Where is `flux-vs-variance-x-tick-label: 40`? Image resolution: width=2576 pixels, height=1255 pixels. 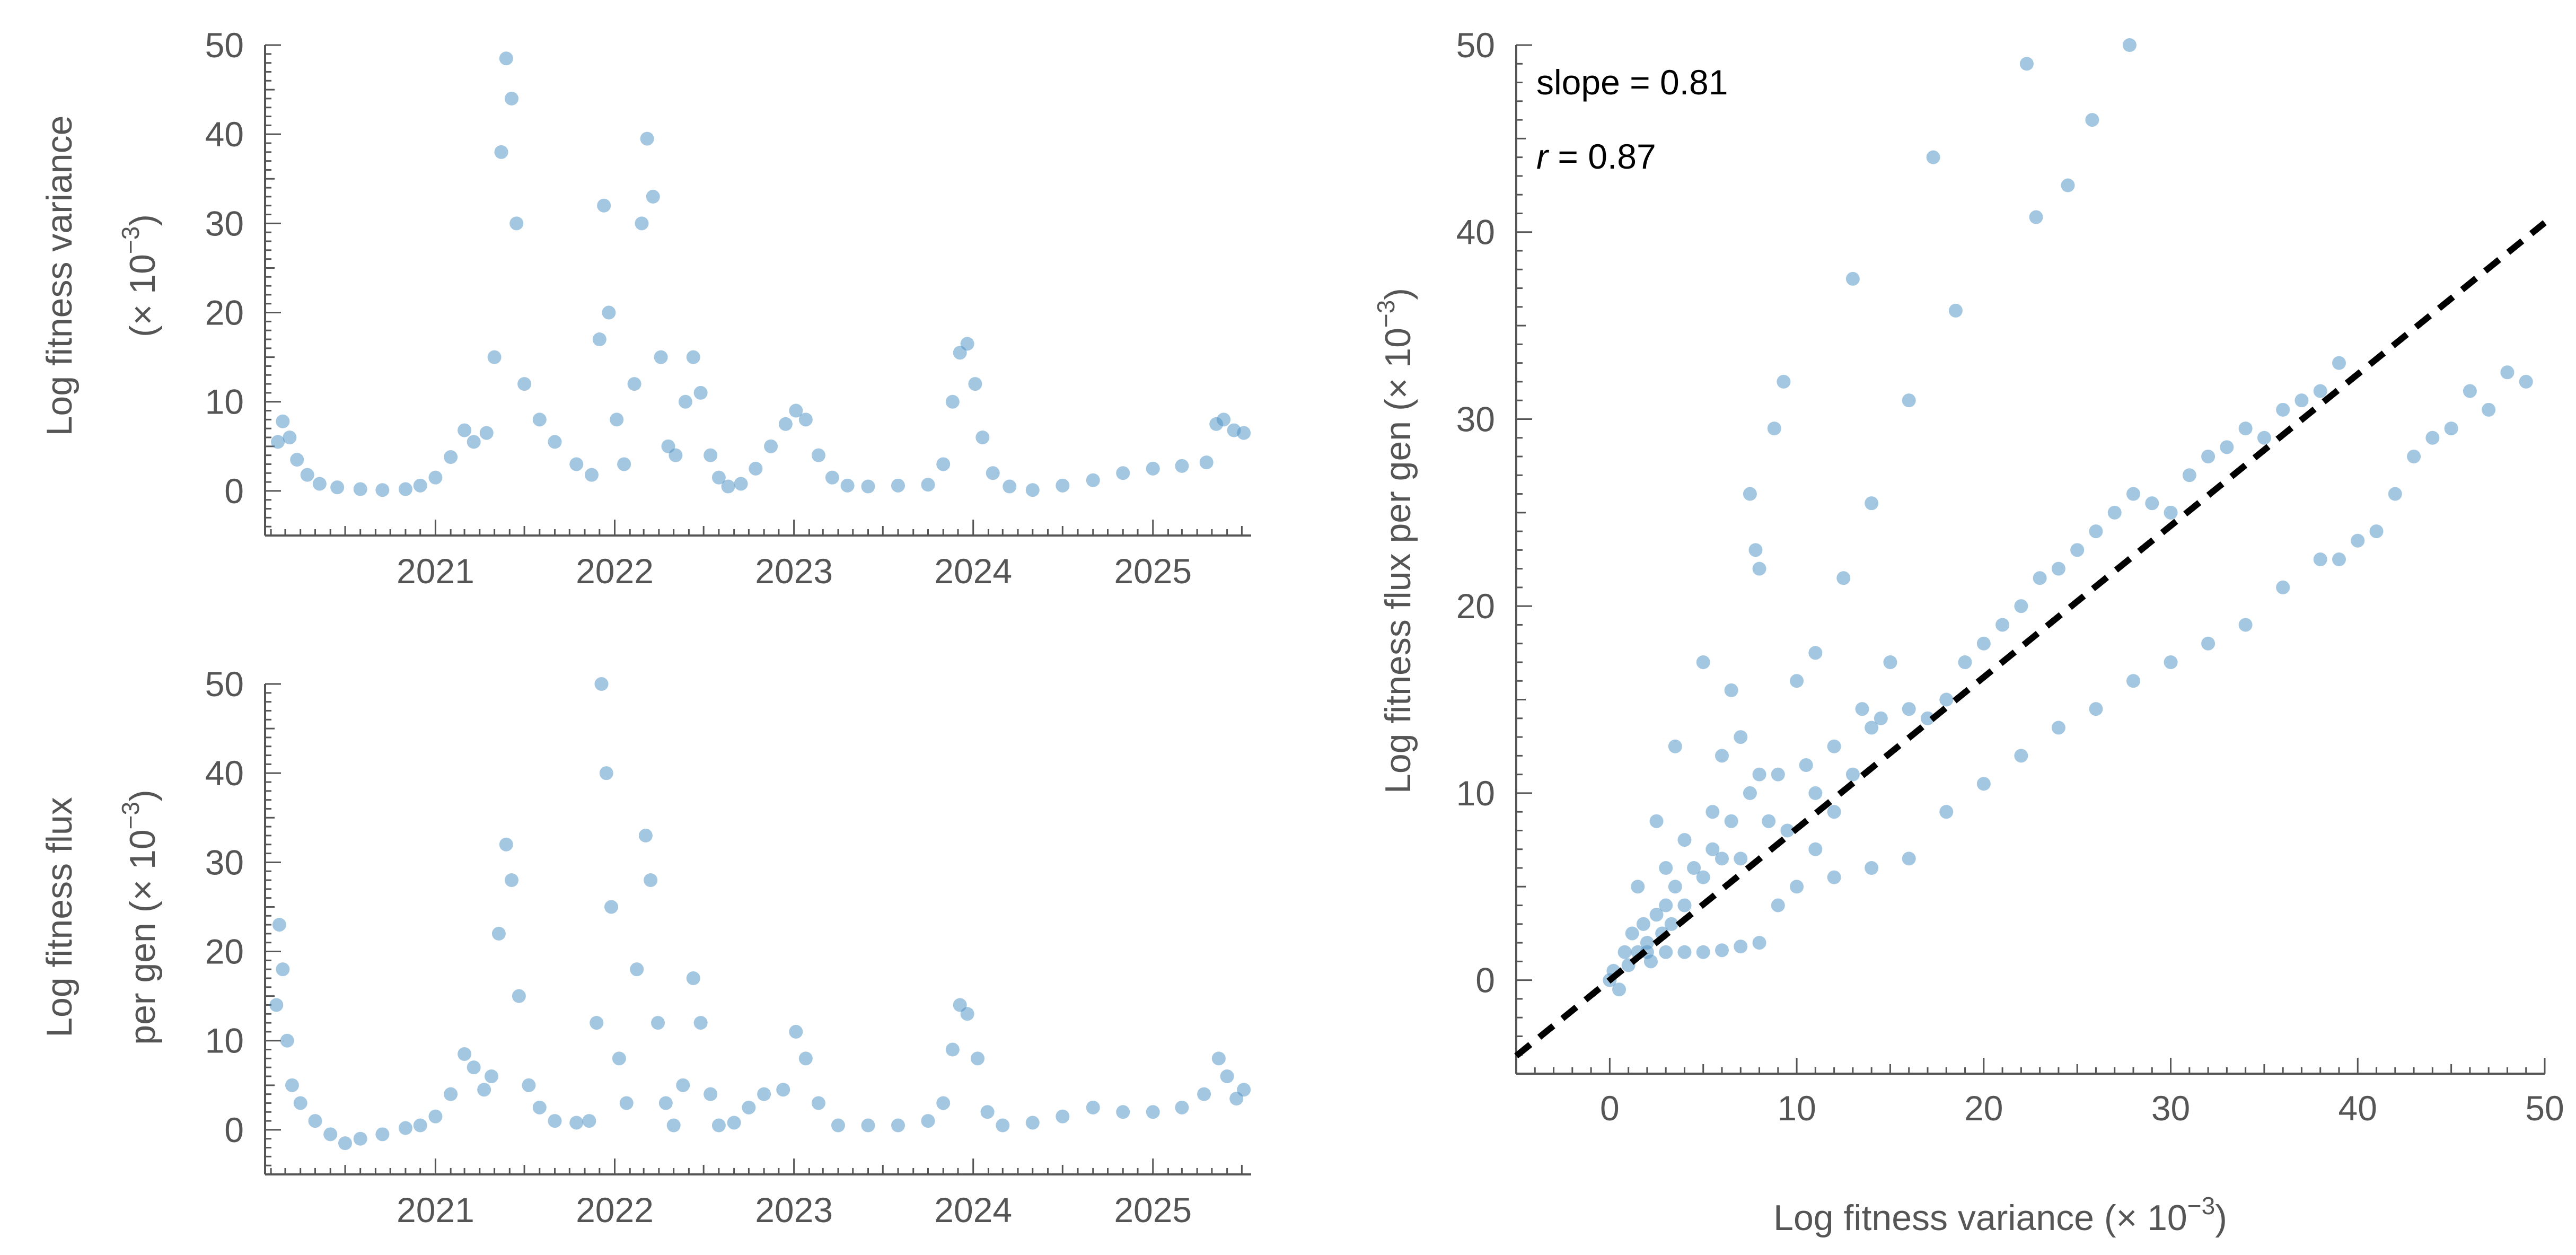
flux-vs-variance-x-tick-label: 40 is located at coordinates (2357, 1108).